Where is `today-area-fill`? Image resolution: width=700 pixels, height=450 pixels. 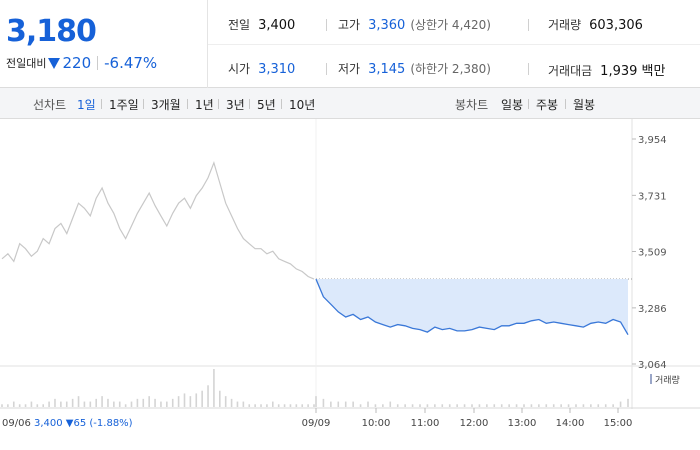 today-area-fill is located at coordinates (472, 307).